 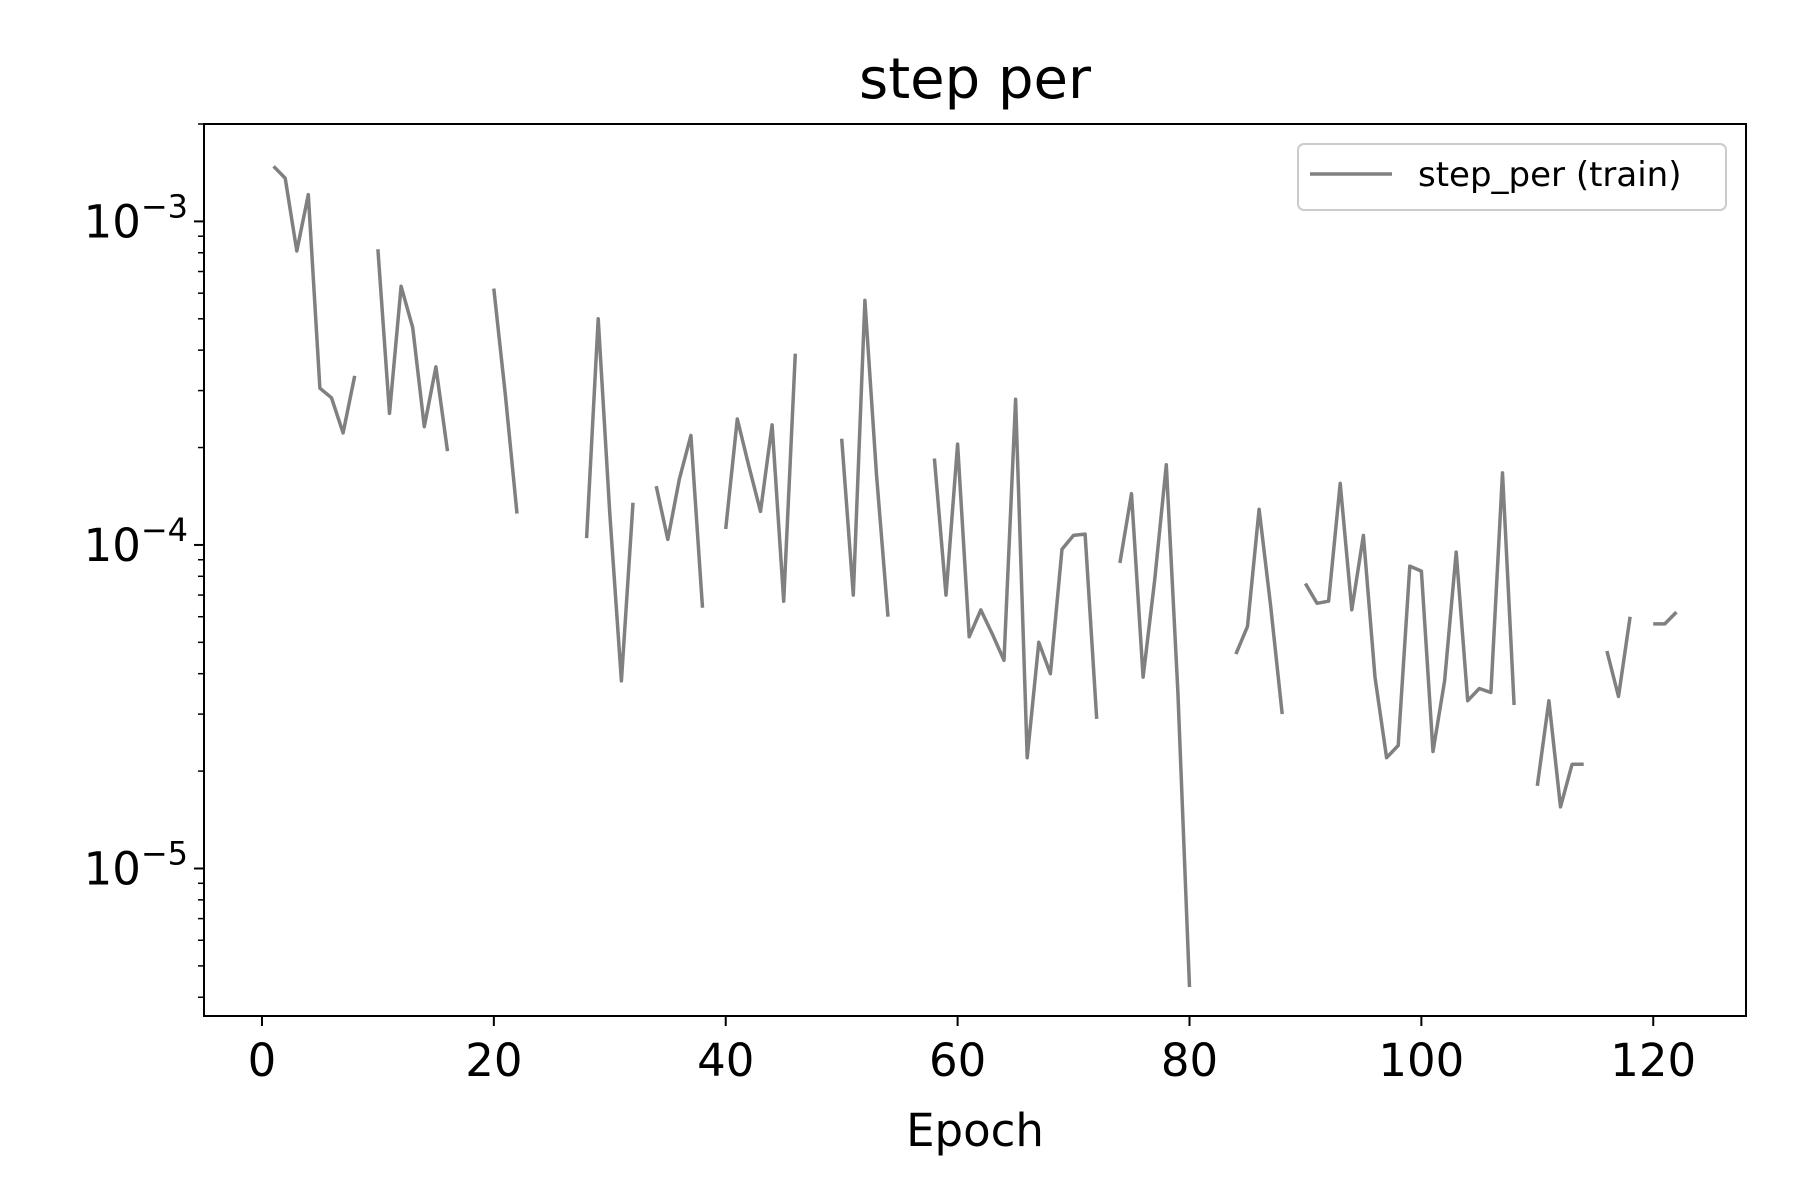 I want to click on chart-title: step per, so click(x=975, y=79).